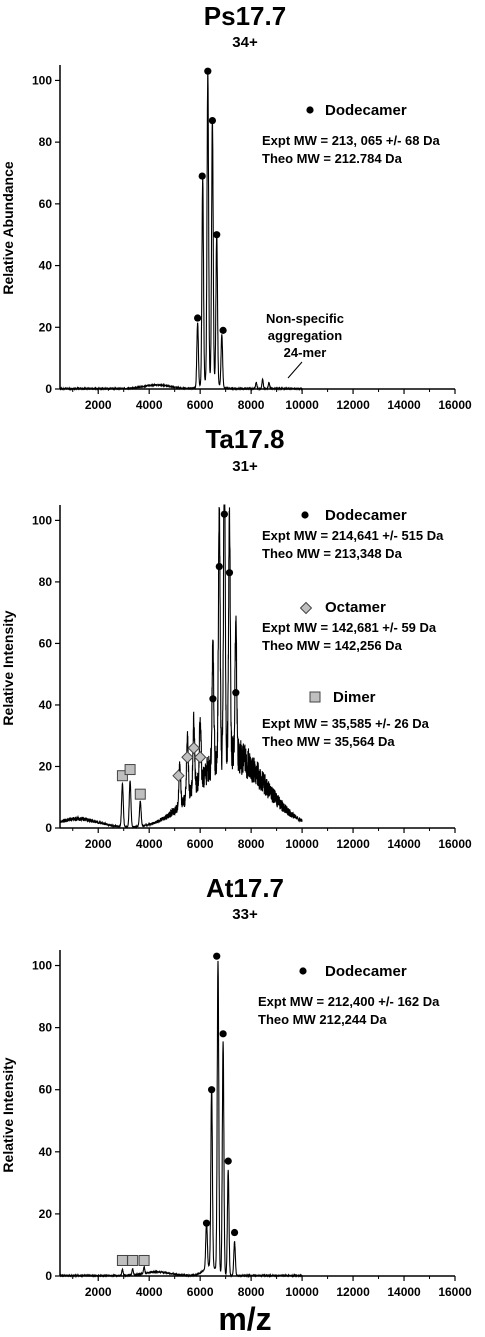  I want to click on annotation-pointer, so click(295, 370).